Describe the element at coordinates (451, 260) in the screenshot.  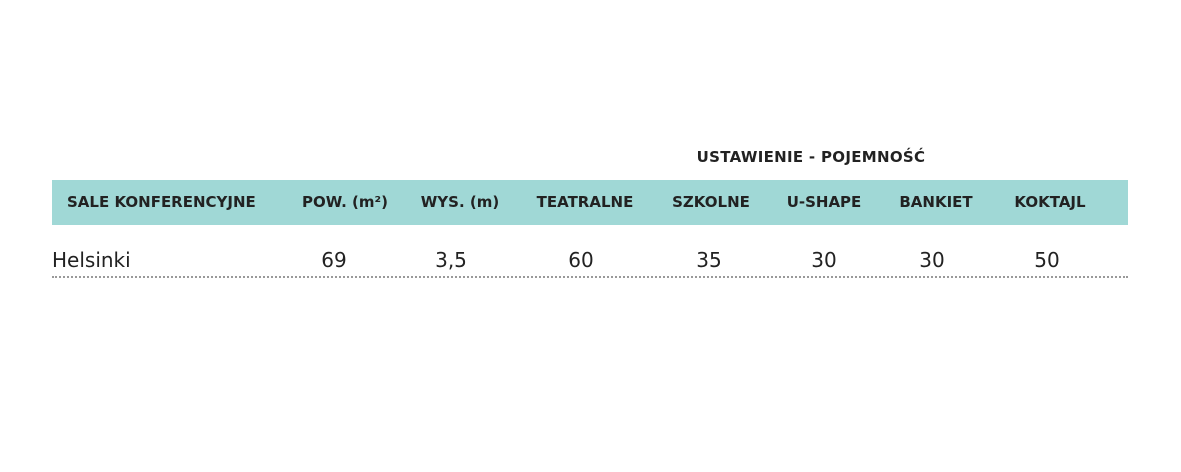
I see `table-cell: 3,5` at that location.